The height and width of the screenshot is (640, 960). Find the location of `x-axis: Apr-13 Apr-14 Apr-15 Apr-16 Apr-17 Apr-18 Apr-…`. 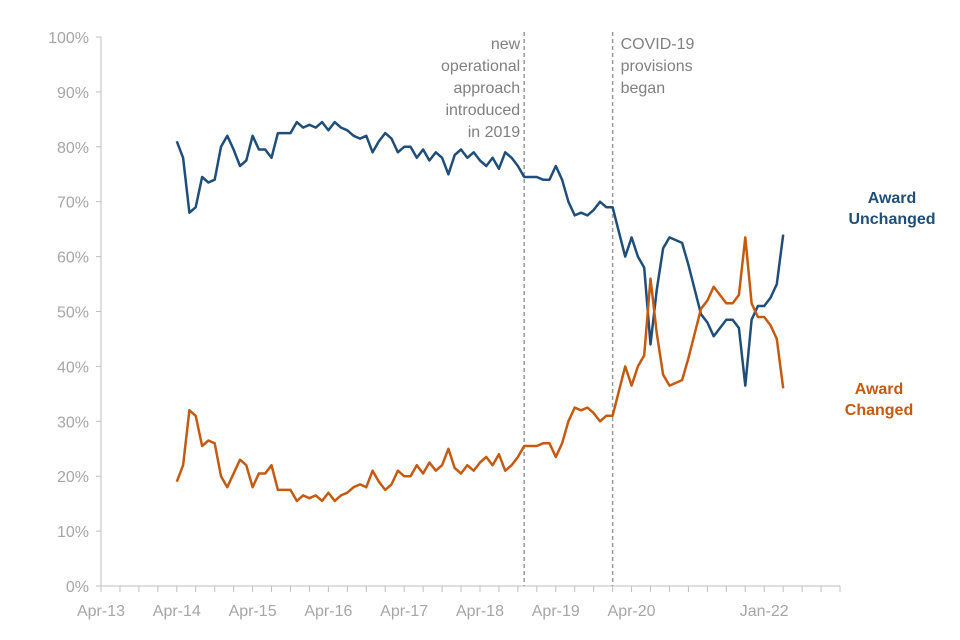

x-axis: Apr-13 Apr-14 Apr-15 Apr-16 Apr-17 Apr-18 Apr-… is located at coordinates (459, 602).